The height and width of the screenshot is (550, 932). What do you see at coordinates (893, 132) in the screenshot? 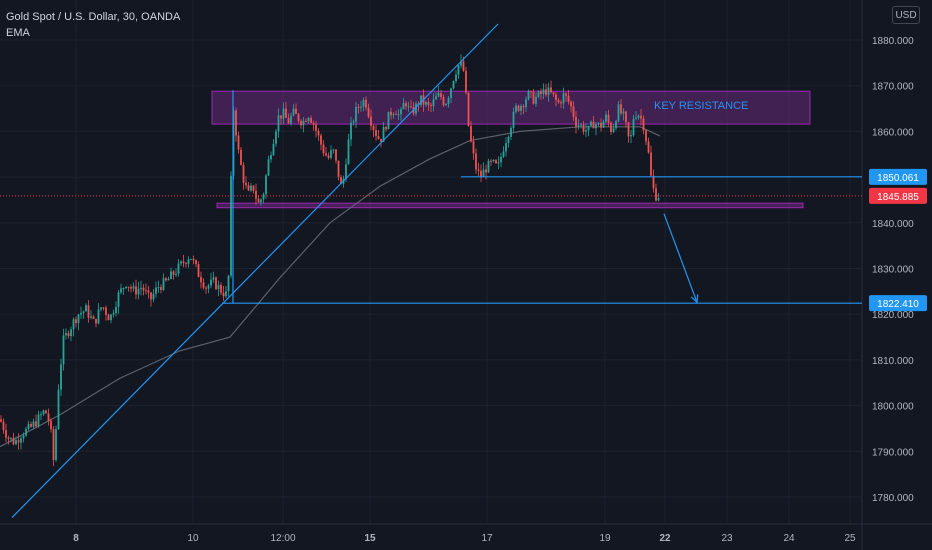
I see `y-tick-label: 1860.000` at bounding box center [893, 132].